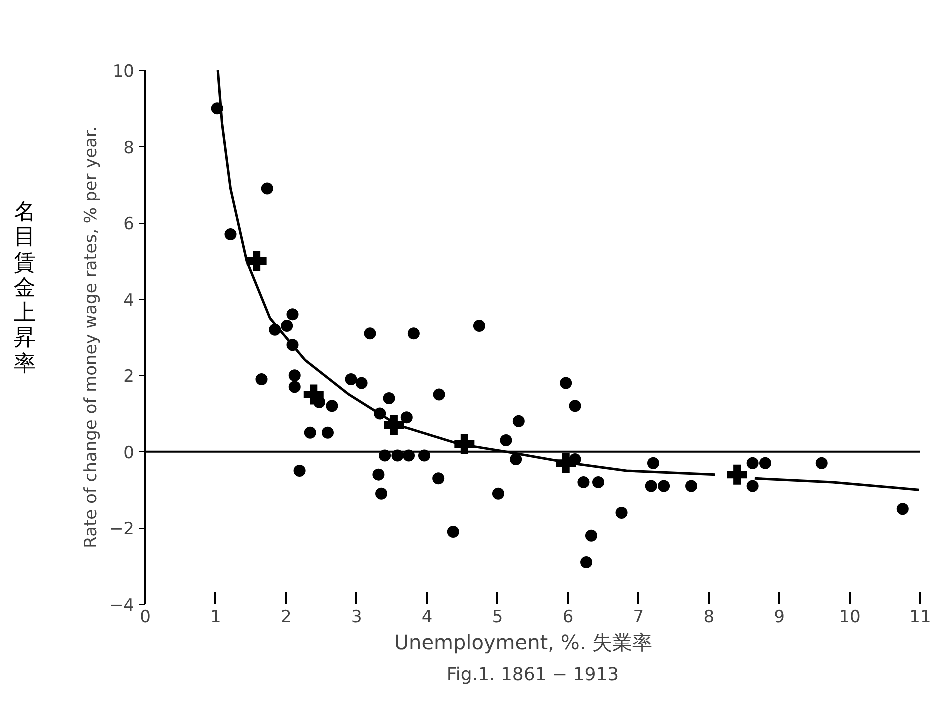 This screenshot has width=938, height=701. Describe the element at coordinates (568, 618) in the screenshot. I see `x-tick-label: 6` at that location.